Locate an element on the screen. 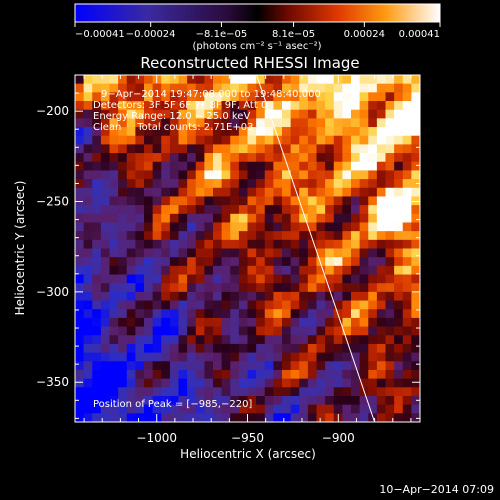  x-tick-label: −900 is located at coordinates (338, 438).